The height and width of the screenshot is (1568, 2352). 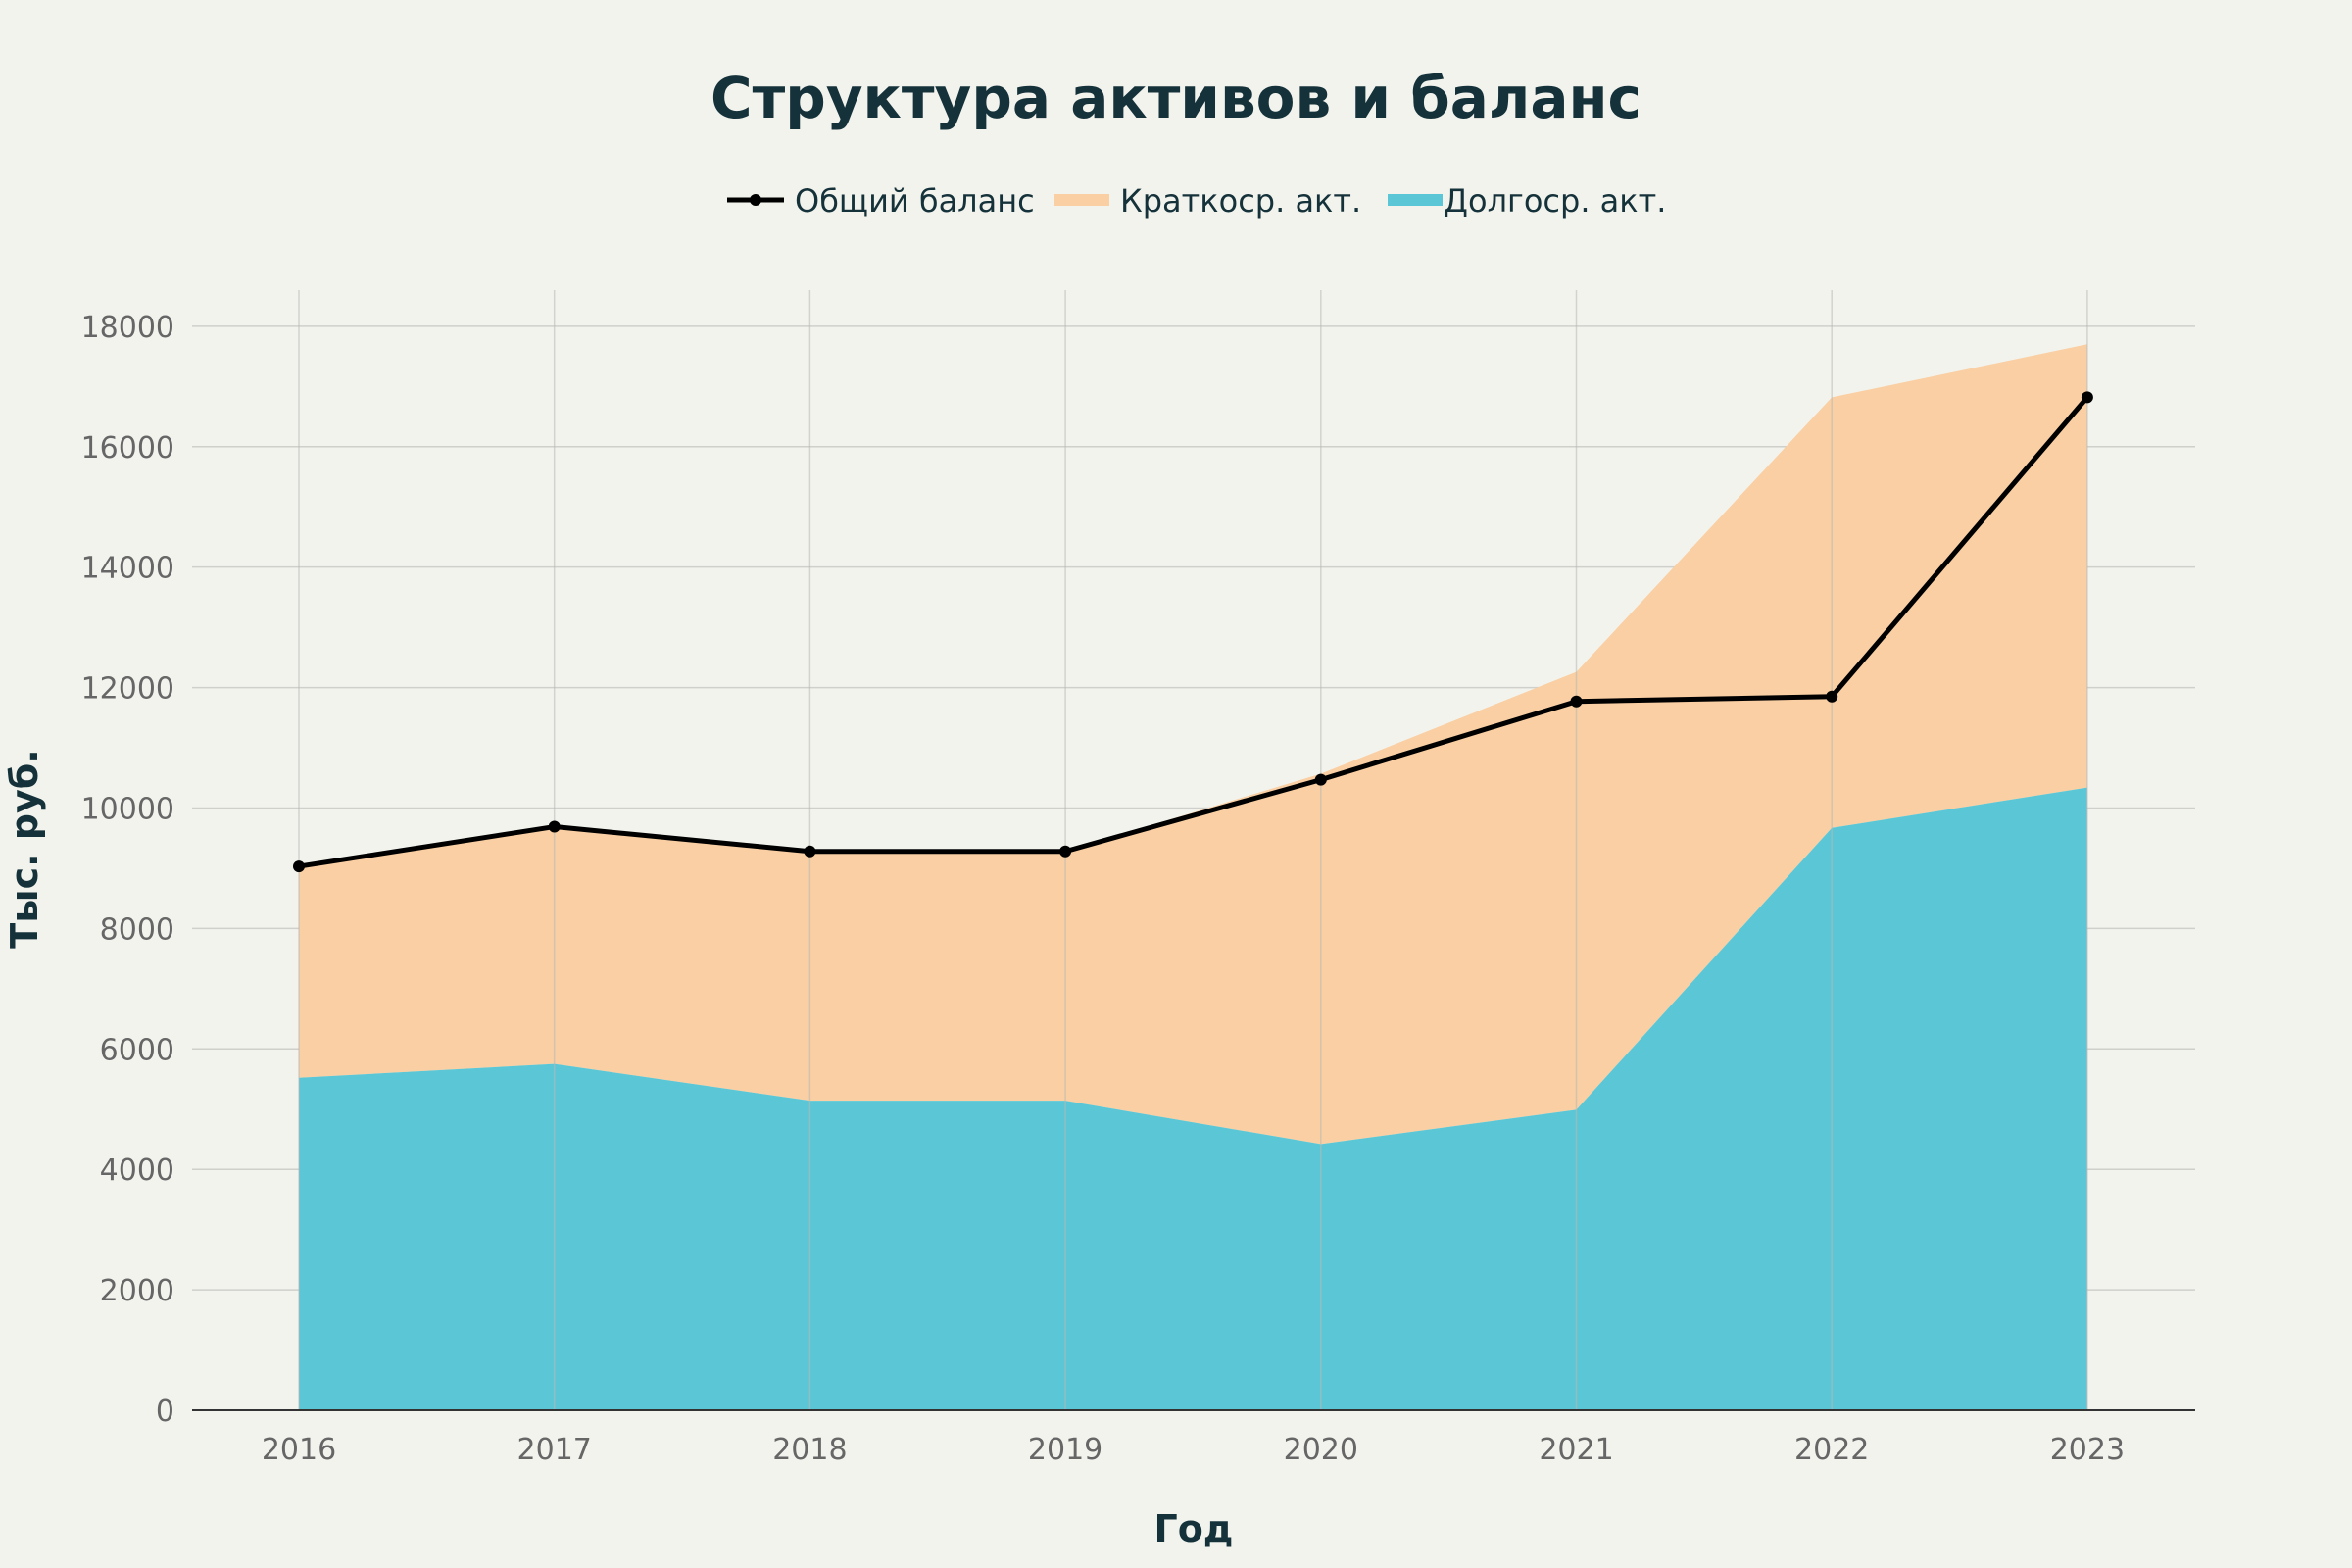 I want to click on legend-label-short-term-assets: Краткоср. акт., so click(x=1240, y=201).